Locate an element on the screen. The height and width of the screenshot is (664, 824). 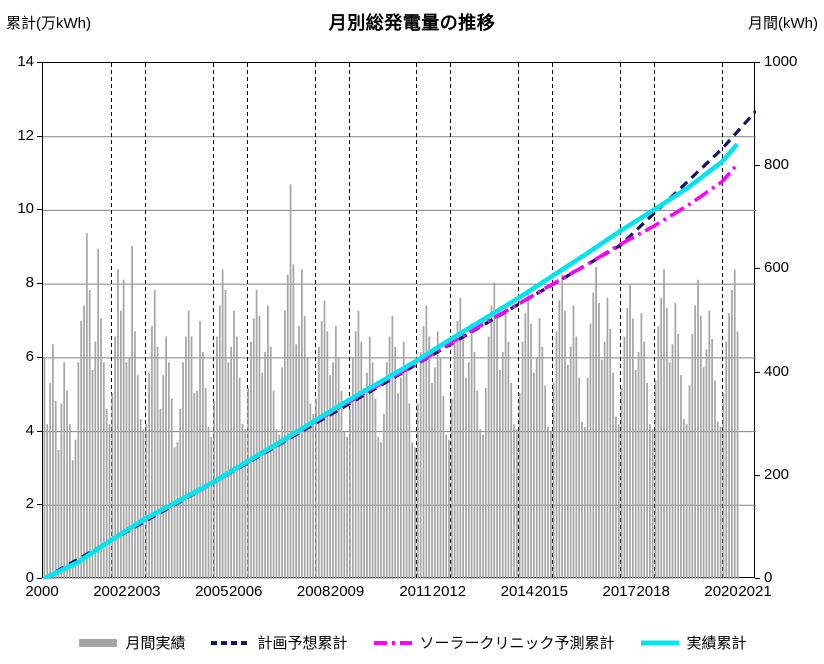
y-axis-left-tick-label: 12 is located at coordinates (25, 135).